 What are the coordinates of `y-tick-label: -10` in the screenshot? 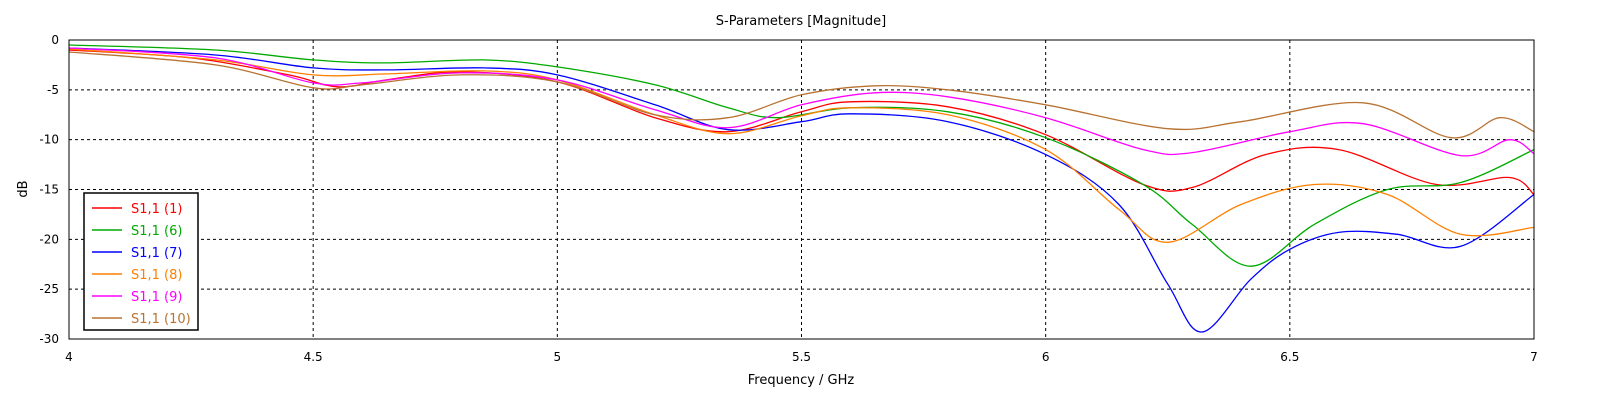 It's located at (49, 140).